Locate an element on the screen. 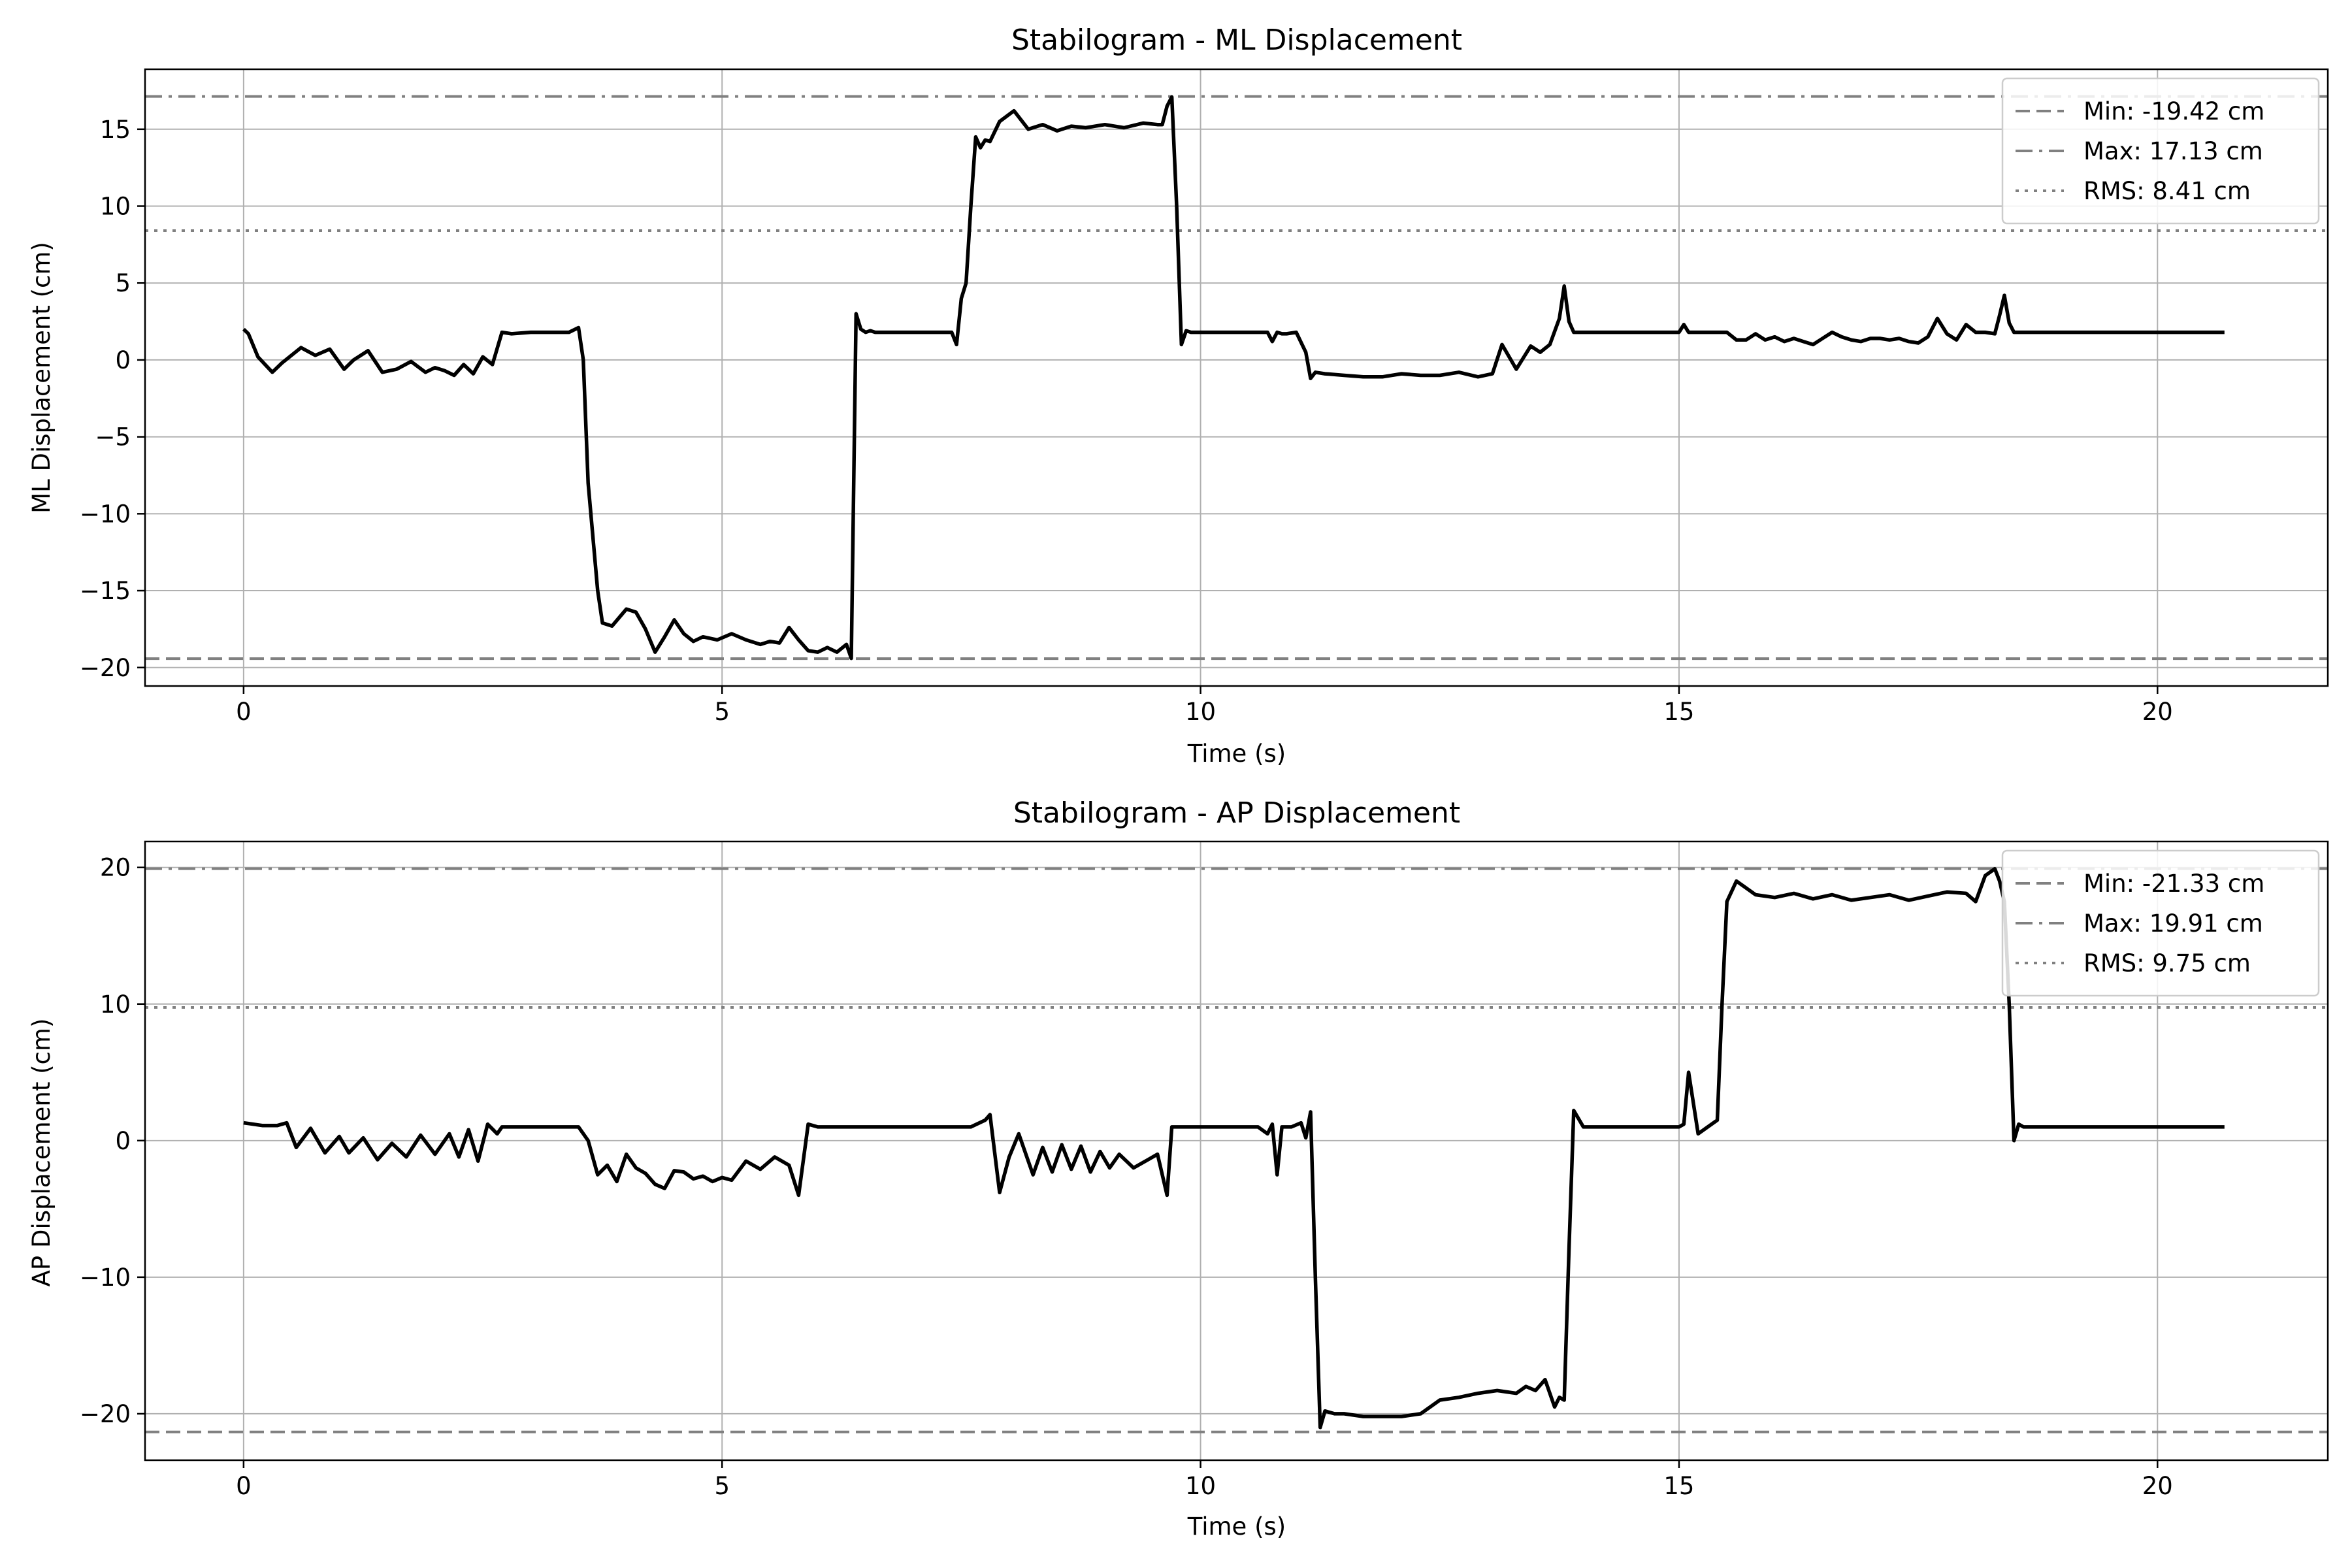 The image size is (2352, 1568). ml-legend-label: Min: -19.42 cm is located at coordinates (2173, 111).